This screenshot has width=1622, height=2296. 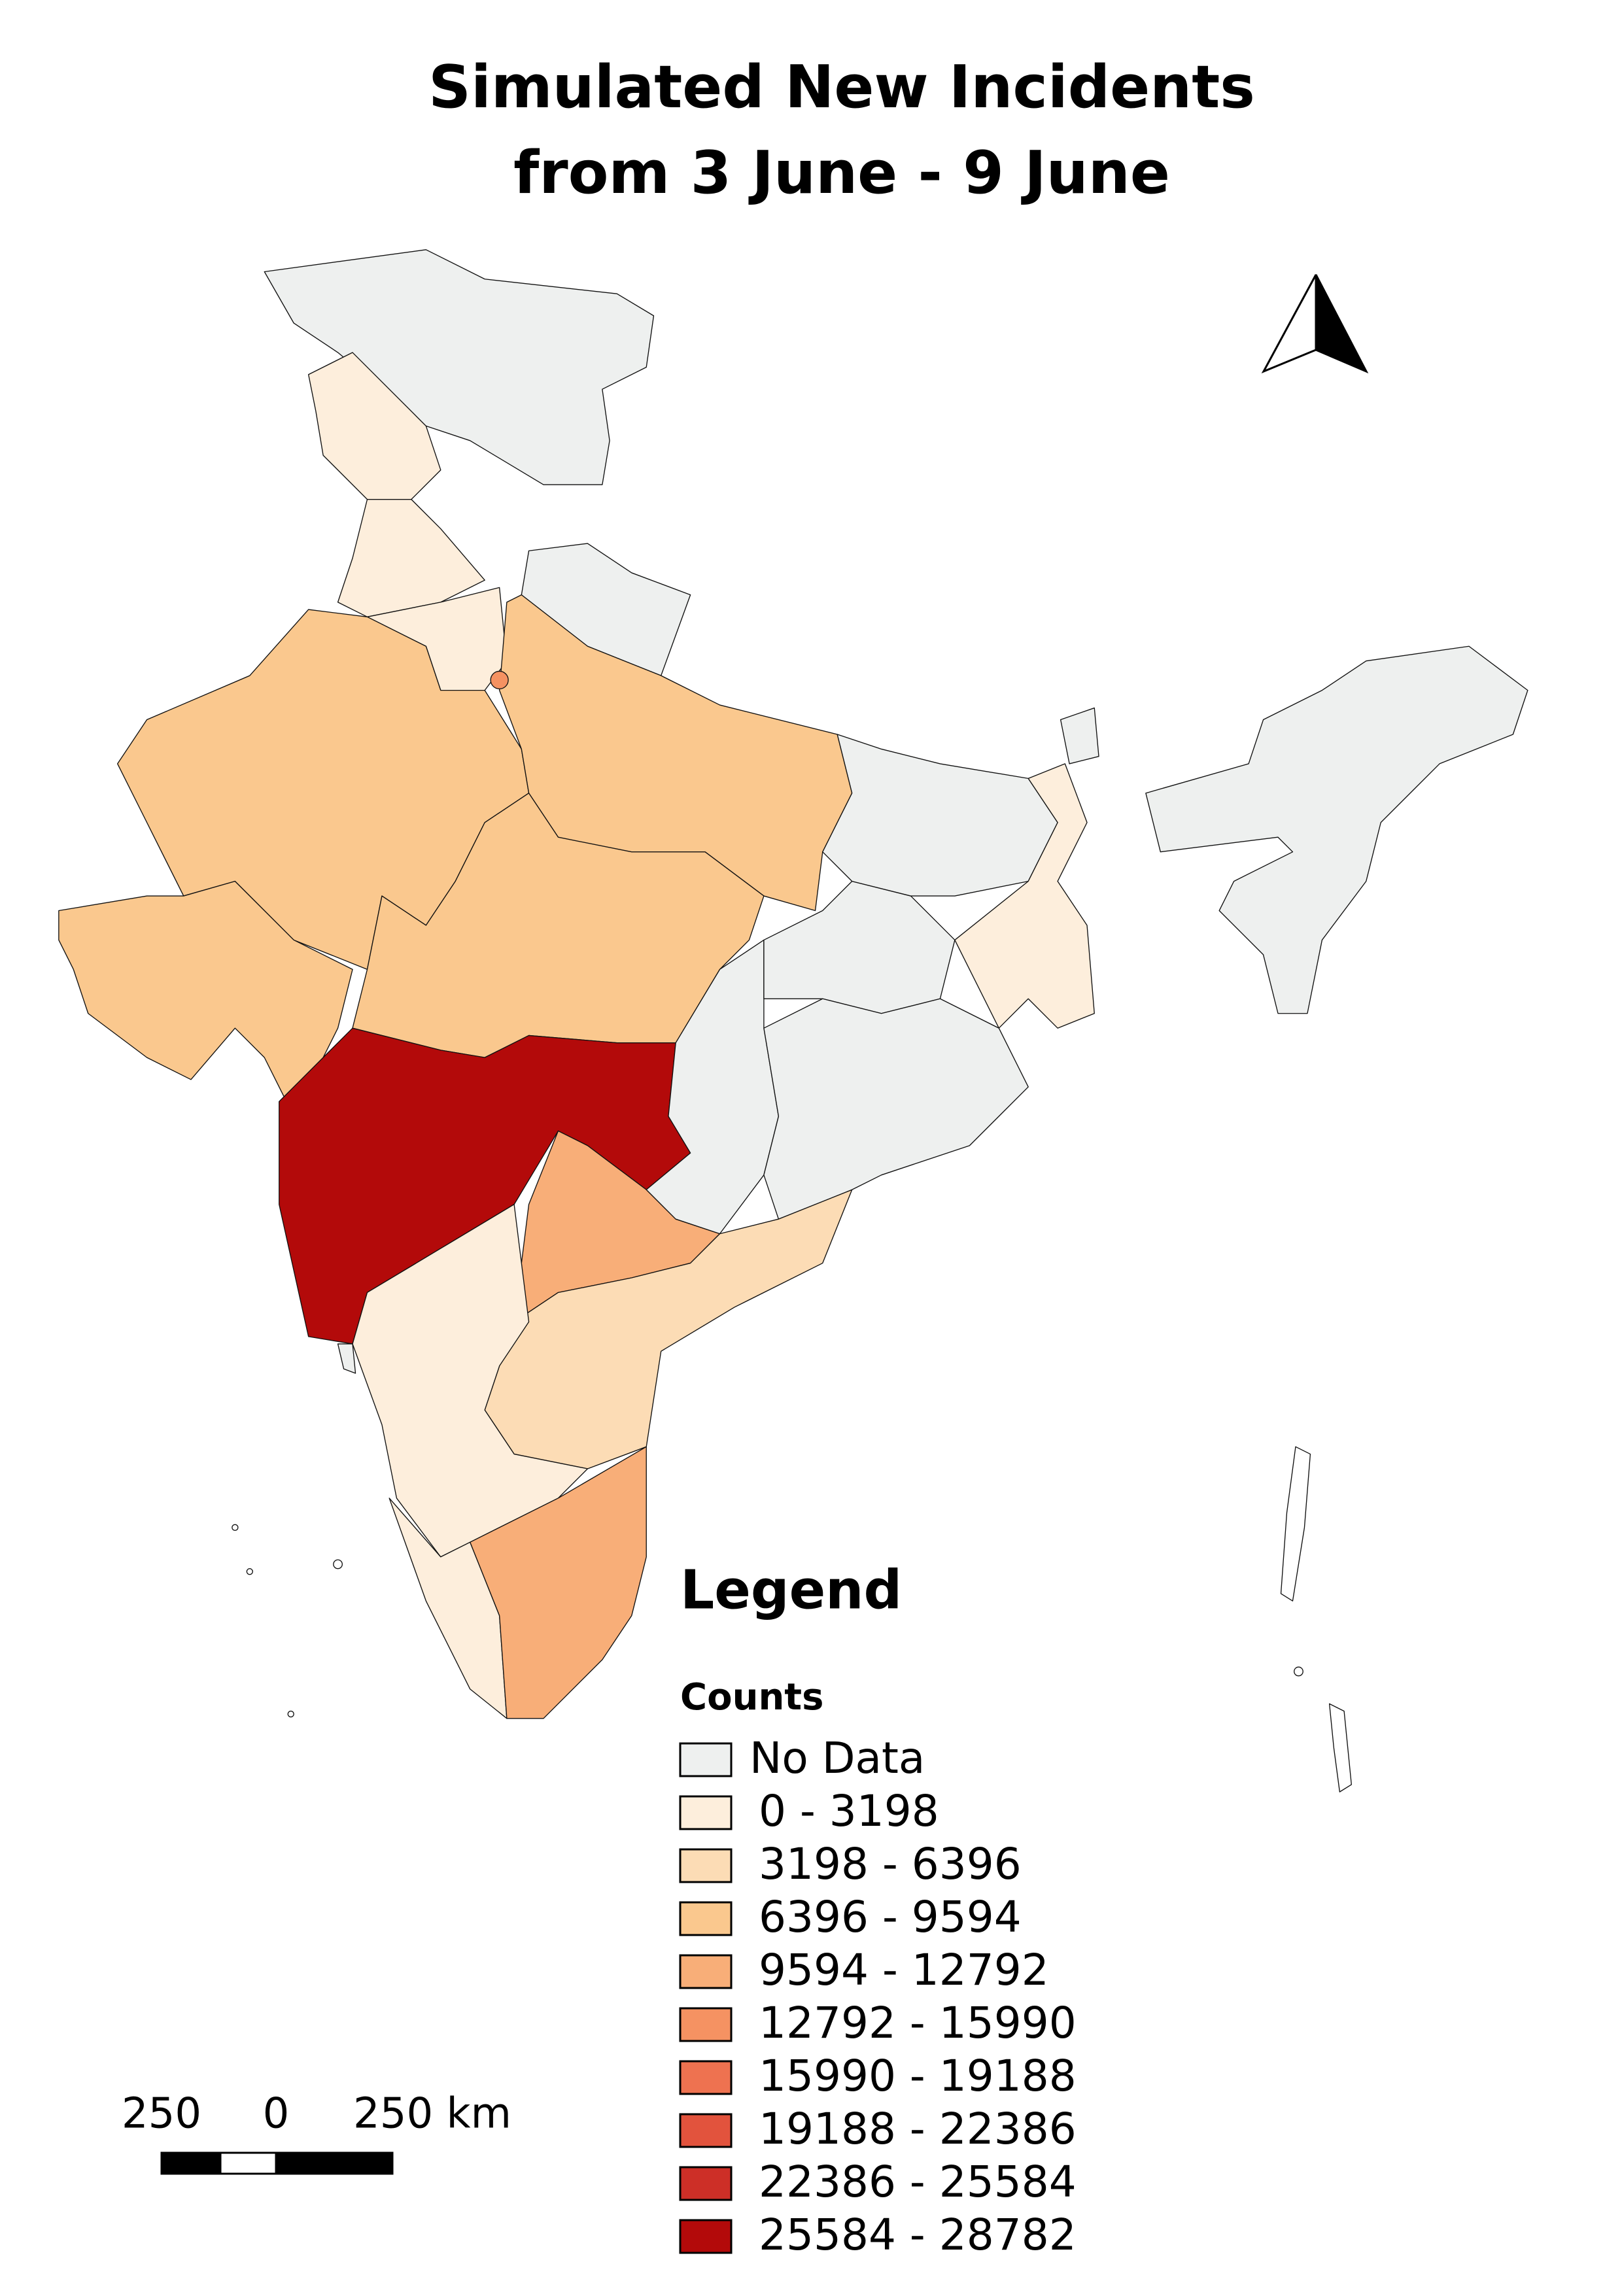 I want to click on scale-label: 250, so click(x=161, y=2114).